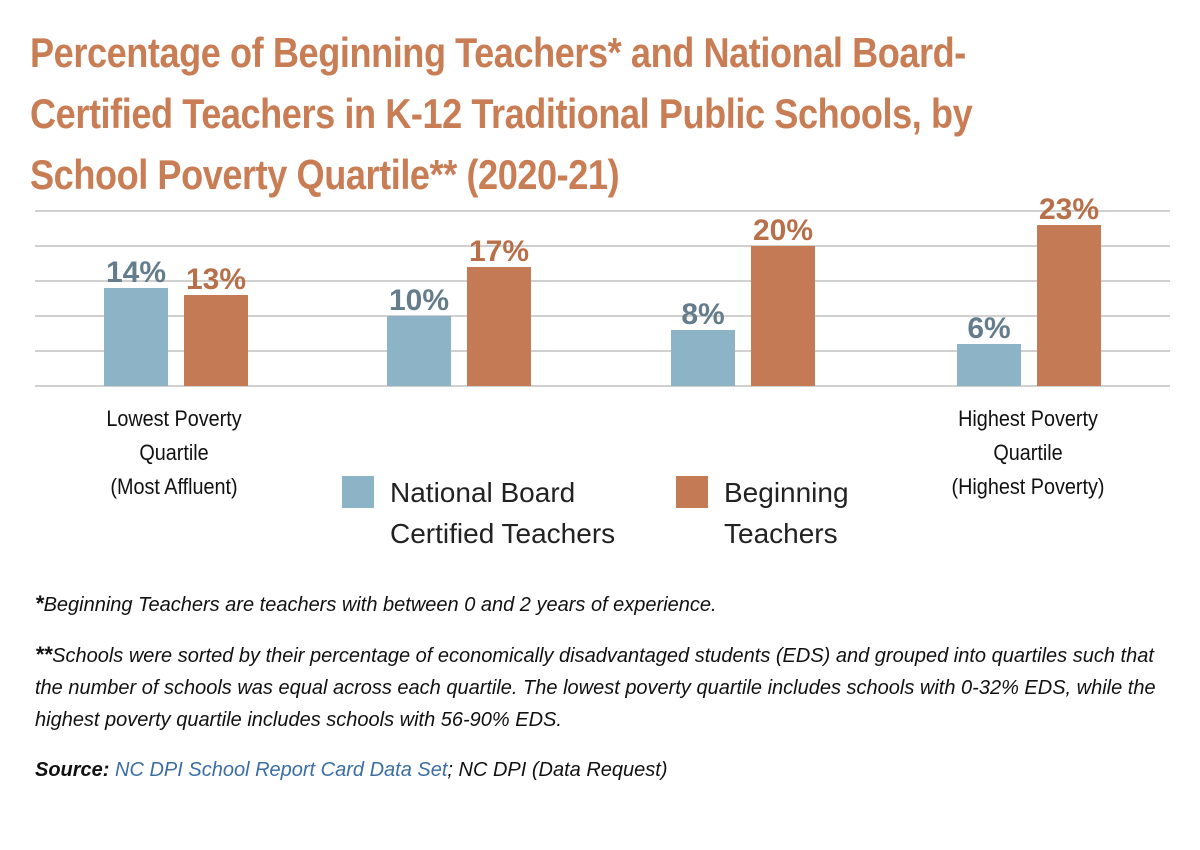 This screenshot has width=1200, height=850. What do you see at coordinates (1028, 486) in the screenshot?
I see `x-category-highest-line-3: (Highest Poverty)` at bounding box center [1028, 486].